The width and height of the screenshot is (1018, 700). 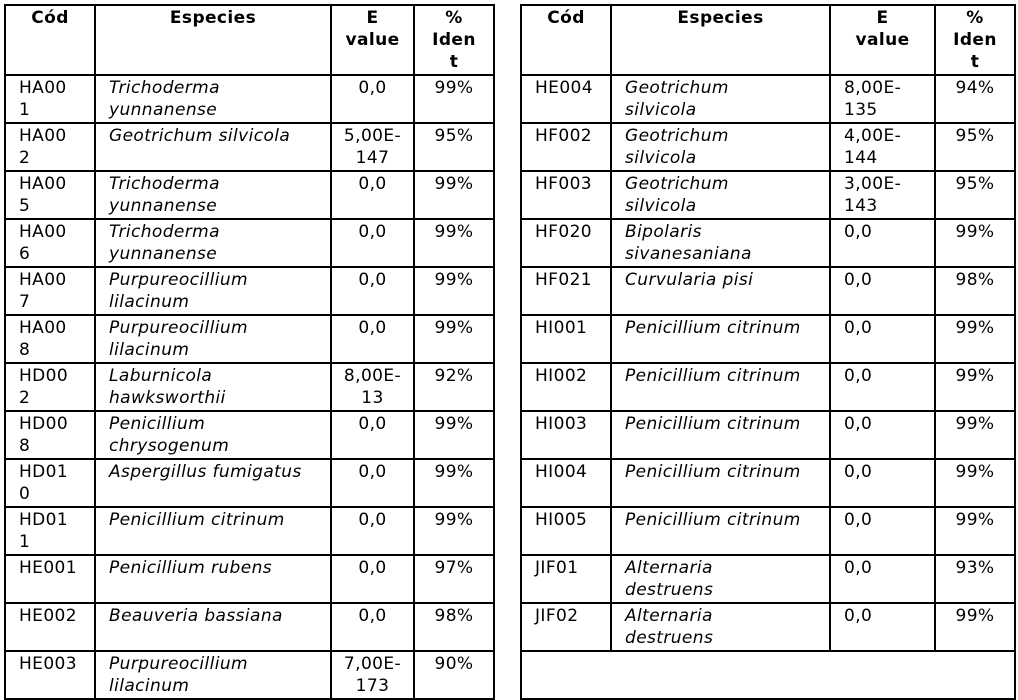 I want to click on table-row: HE002 Beauveria bassiana 0,0 98%, so click(x=249, y=627).